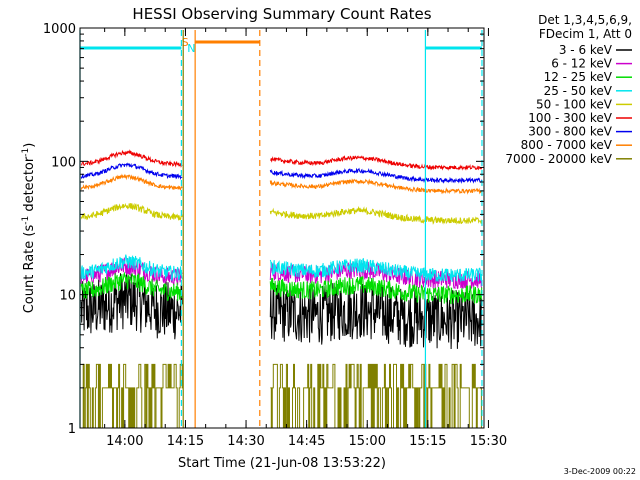 The height and width of the screenshot is (480, 640). I want to click on y-tick-label: 100, so click(63, 162).